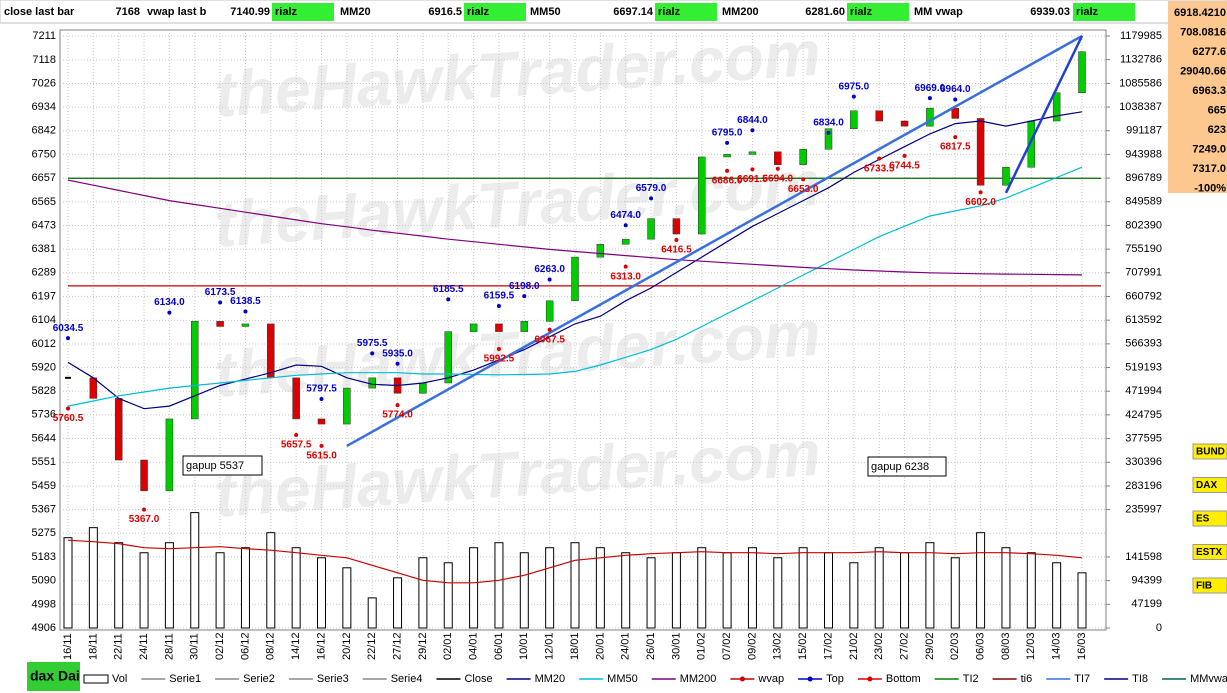 The width and height of the screenshot is (1227, 693). I want to click on side-value: 708.0816, so click(1203, 32).